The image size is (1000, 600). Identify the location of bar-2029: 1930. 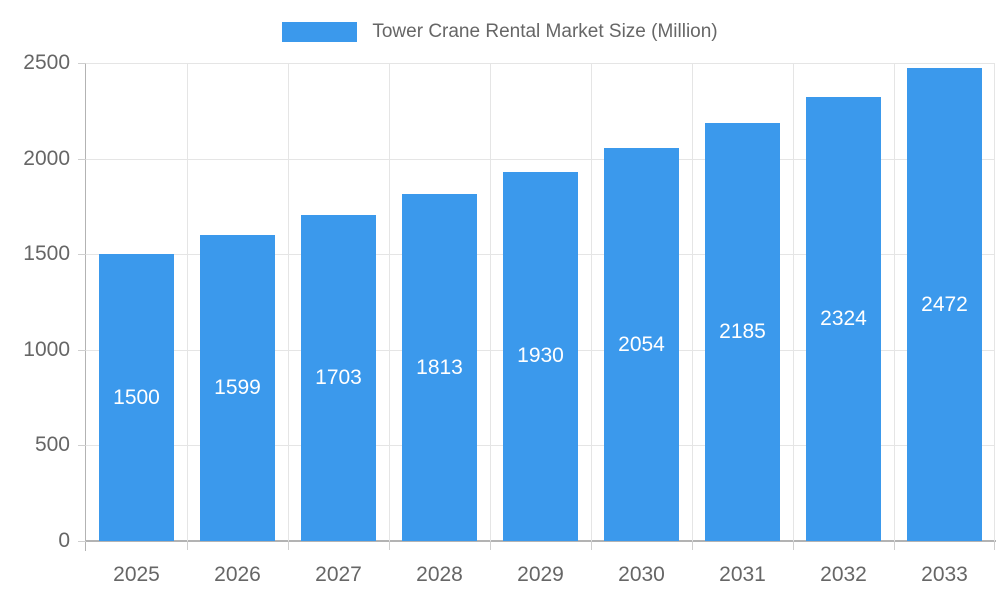
(540, 356).